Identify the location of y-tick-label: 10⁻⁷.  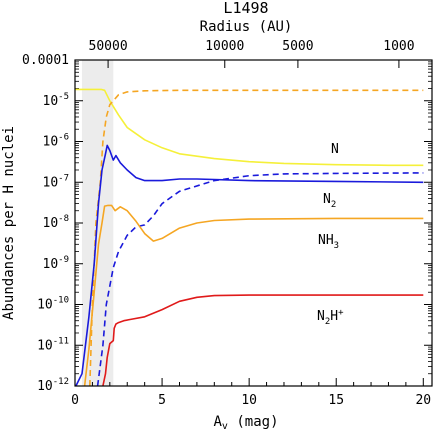
(56, 181).